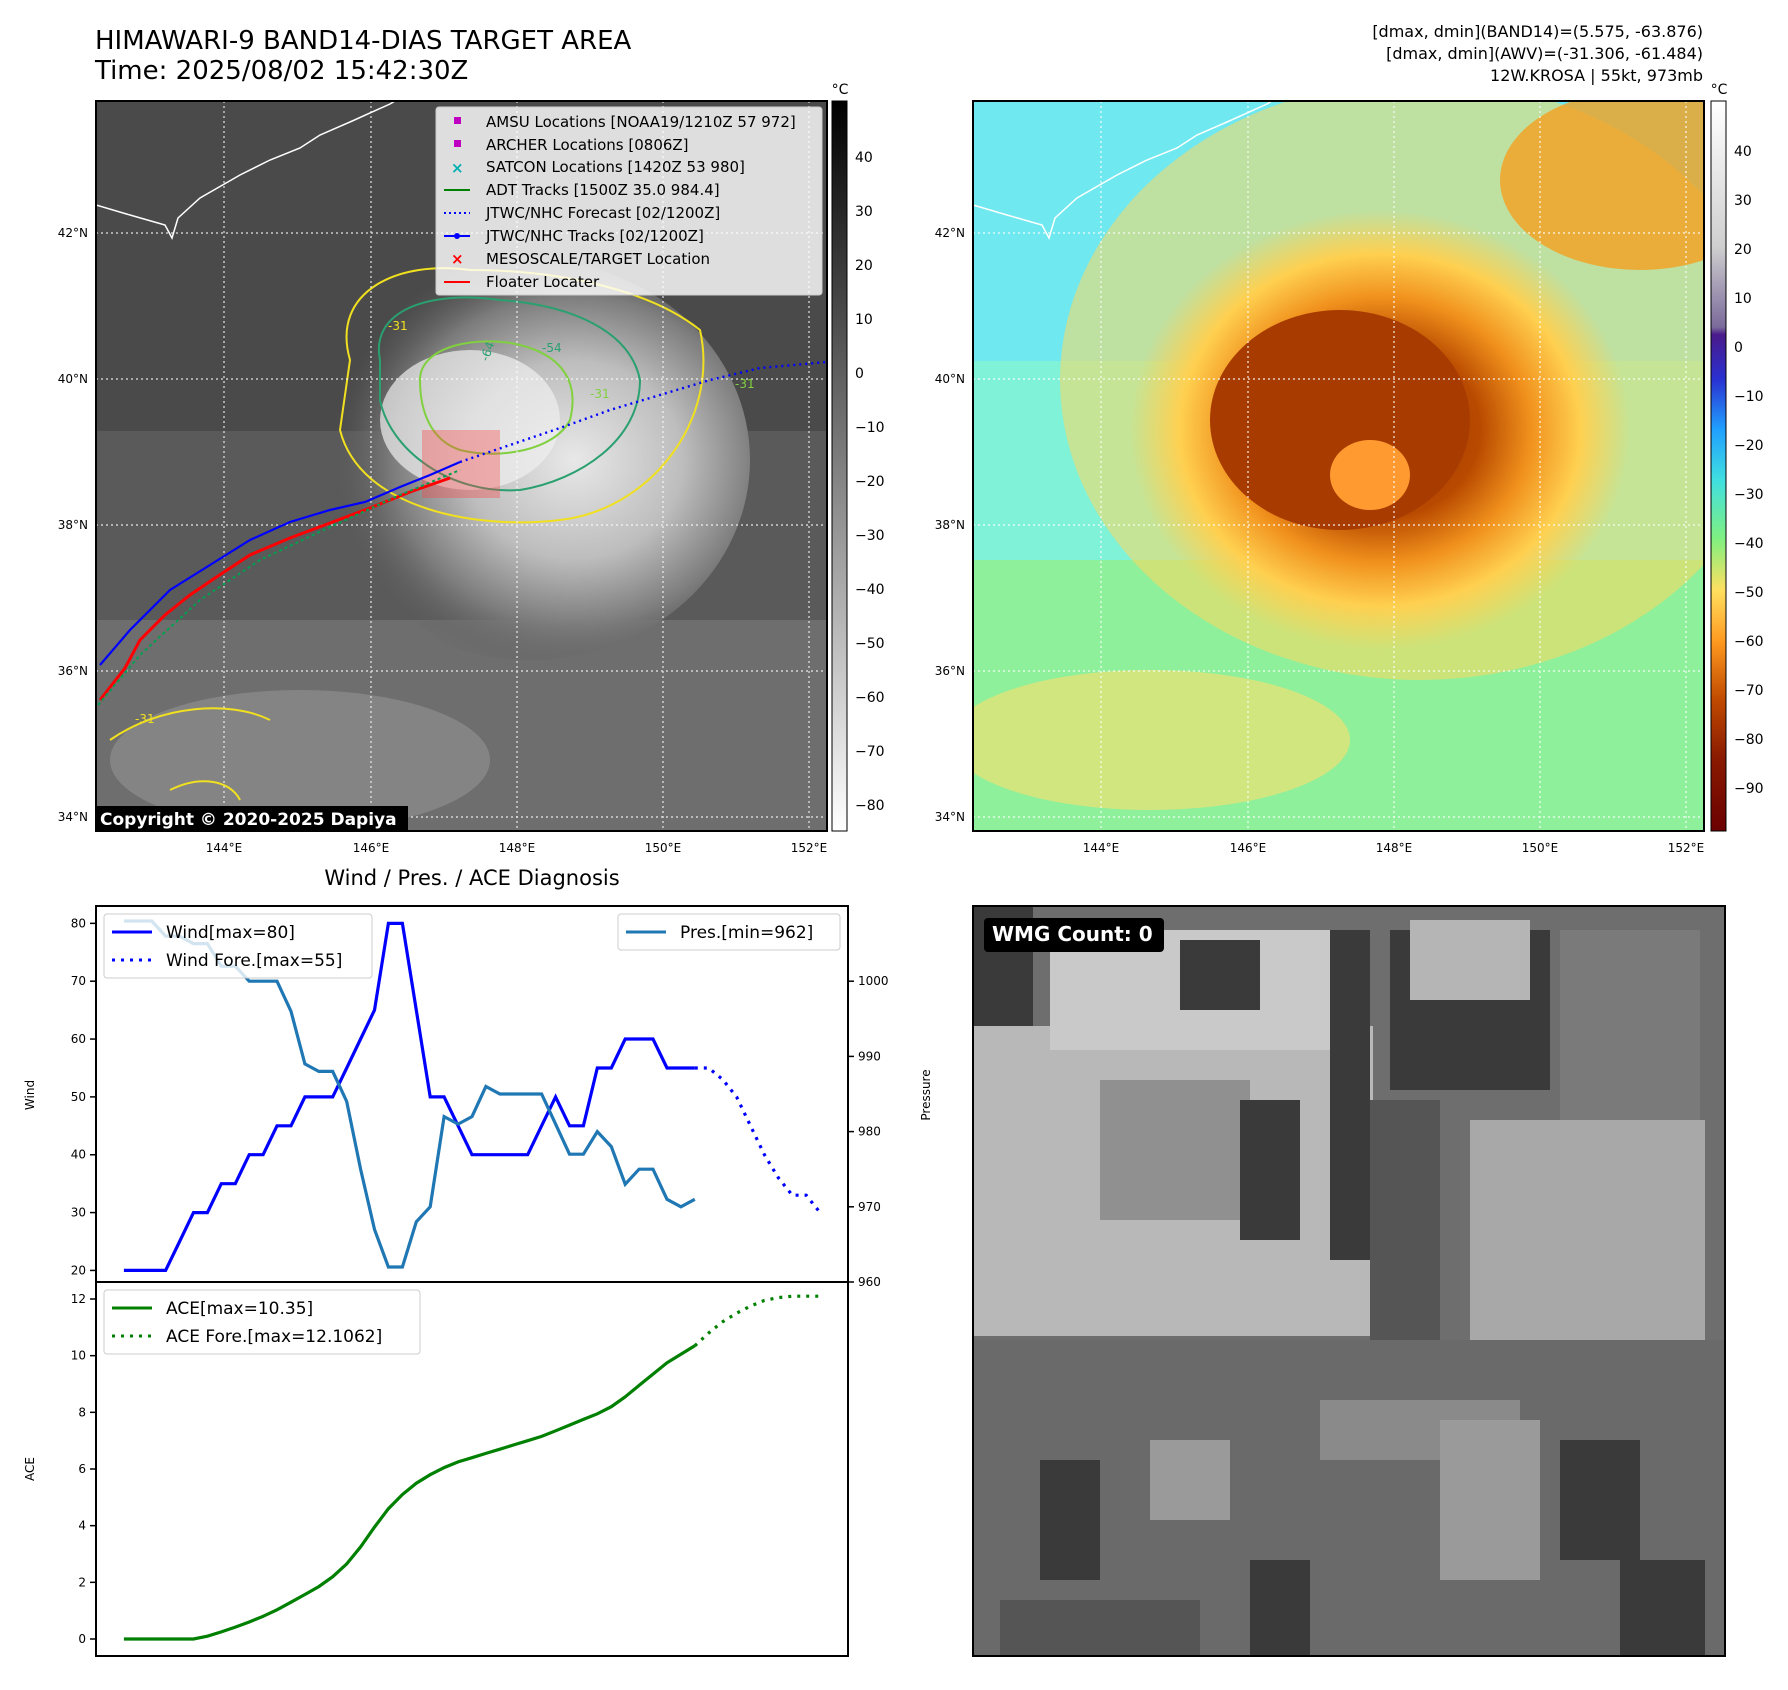 The image size is (1788, 1690). Describe the element at coordinates (870, 590) in the screenshot. I see `colorbar-tick: −40` at that location.